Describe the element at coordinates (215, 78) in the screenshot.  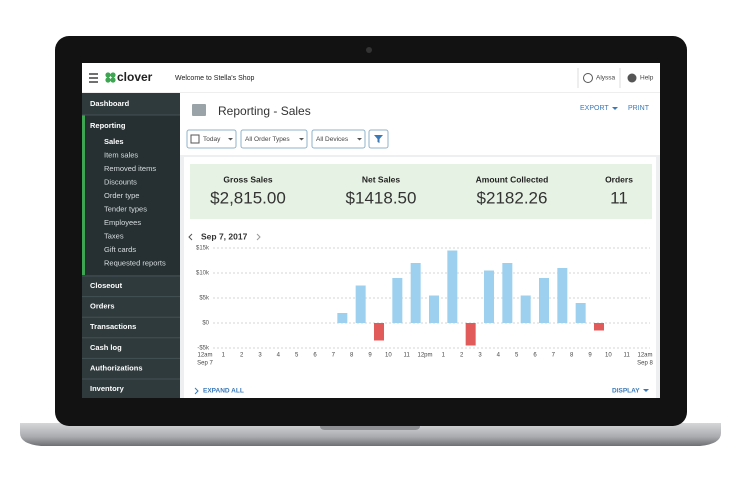
I see `welcome: Welcome to Stella's Shop` at that location.